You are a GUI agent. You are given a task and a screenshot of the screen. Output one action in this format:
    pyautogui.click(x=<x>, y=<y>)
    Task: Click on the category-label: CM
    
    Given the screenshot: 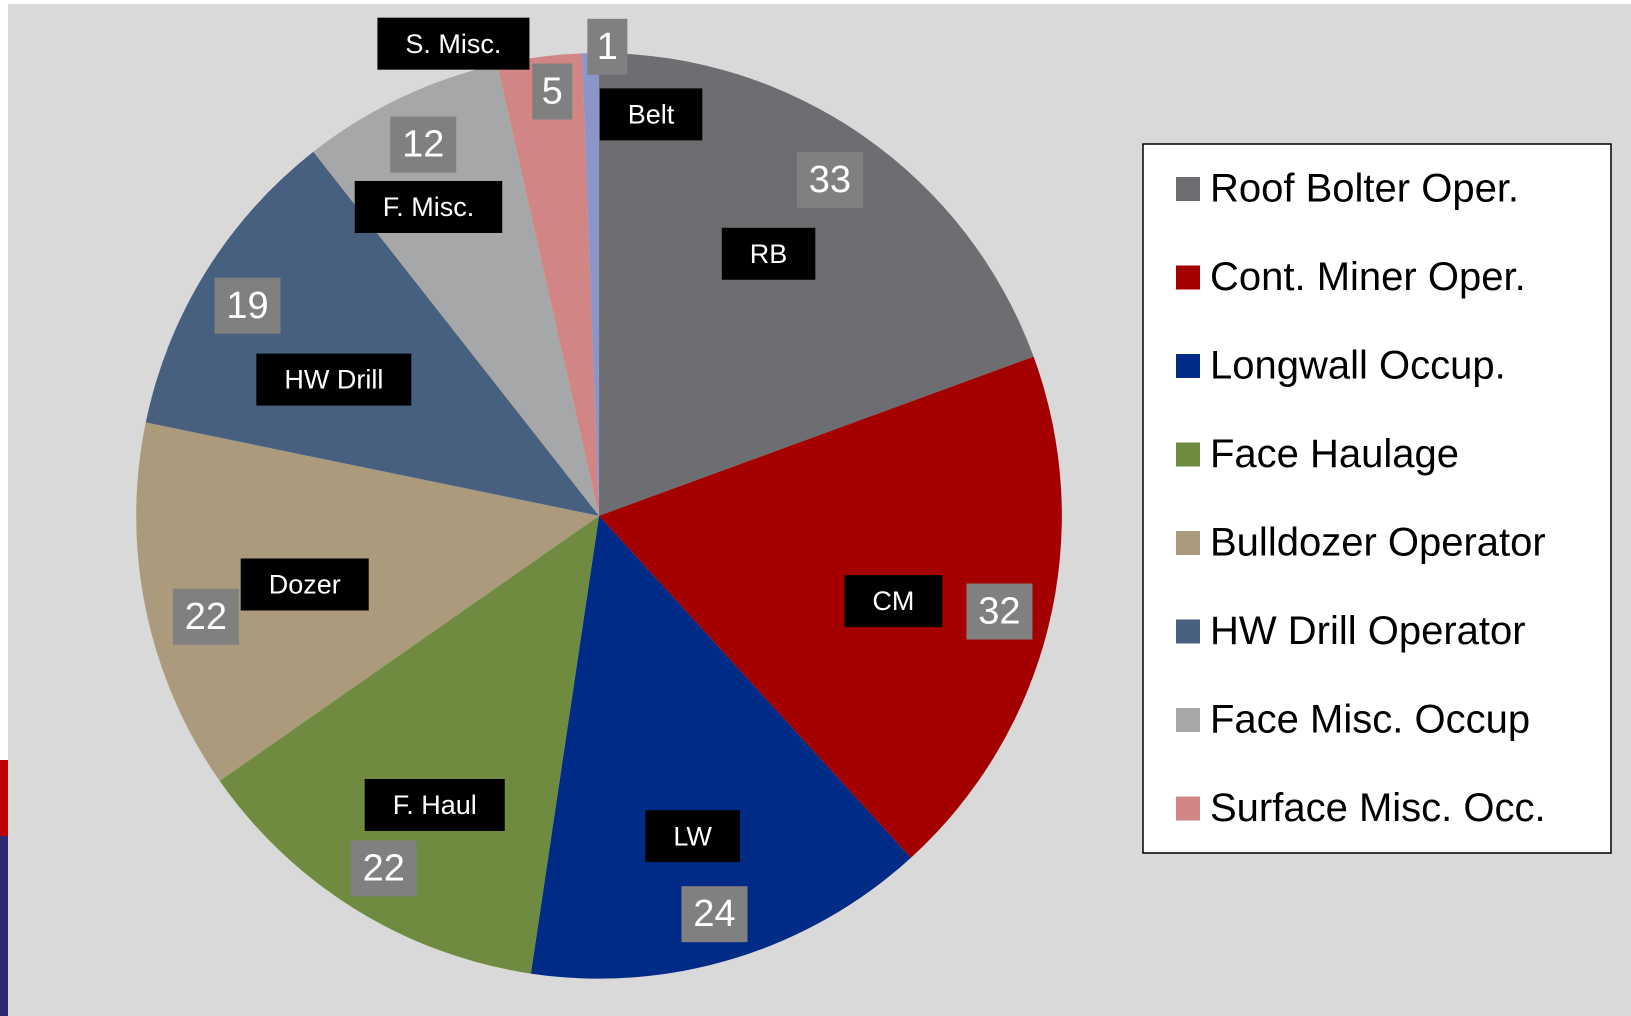 What is the action you would take?
    pyautogui.click(x=893, y=601)
    